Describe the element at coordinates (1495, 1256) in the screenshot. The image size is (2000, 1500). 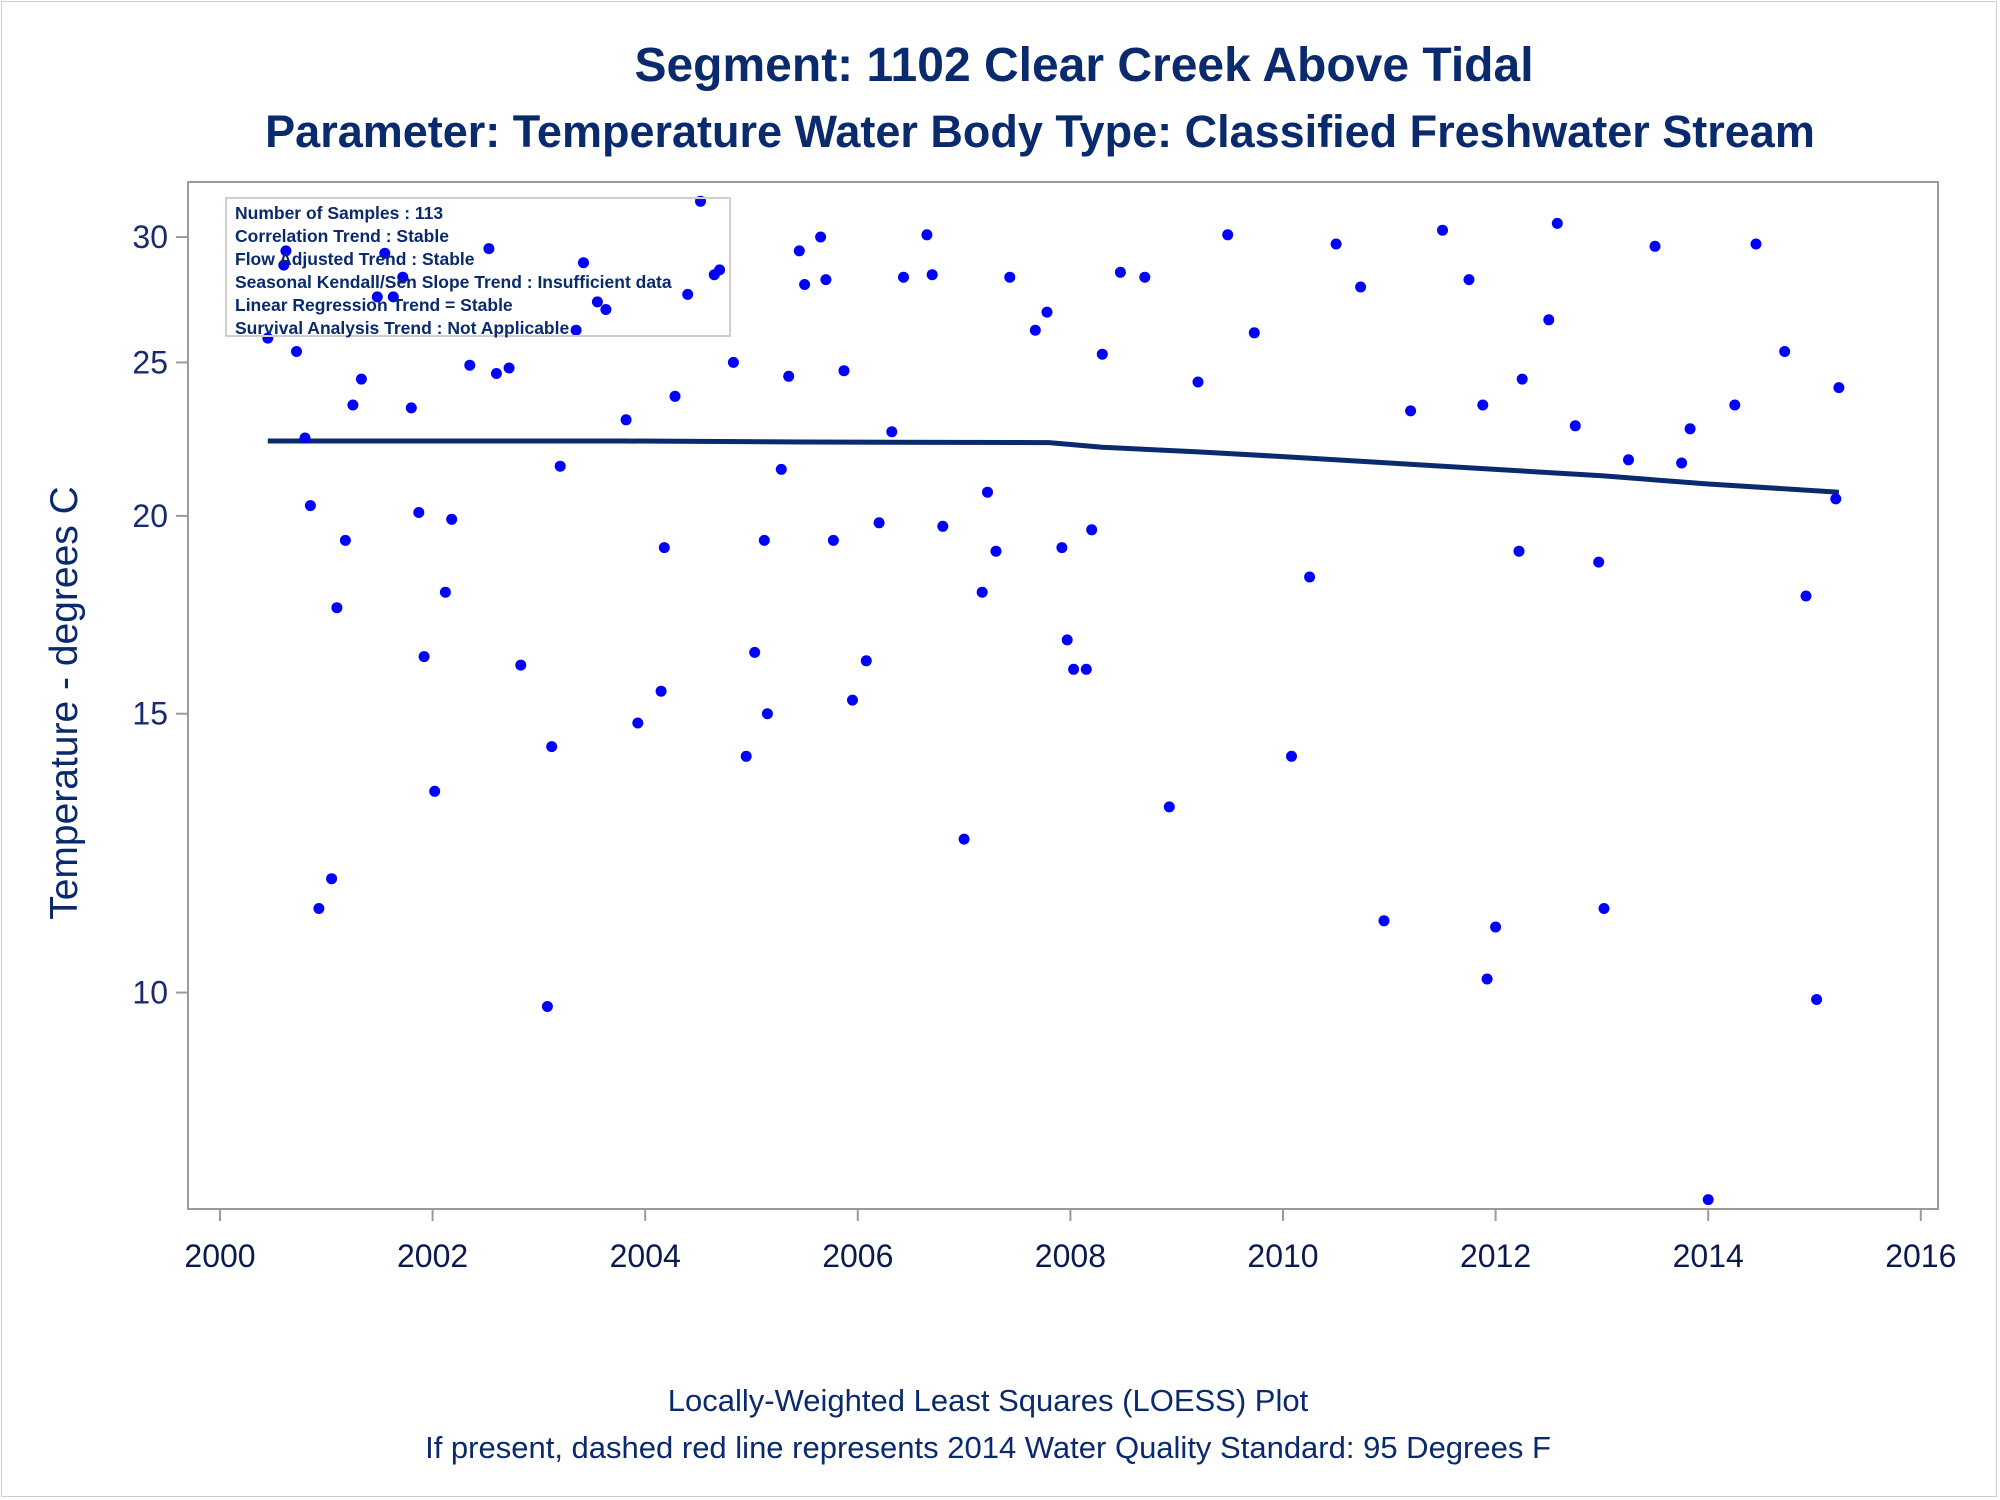
I see `x-tick-label: 2012` at that location.